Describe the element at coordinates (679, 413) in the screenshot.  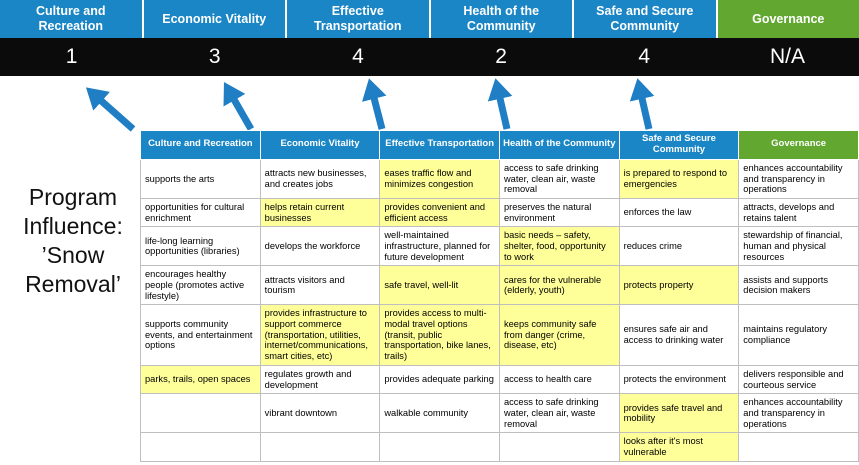
I see `matrix-cell-r7-c5: provides safe travel and mobility` at that location.